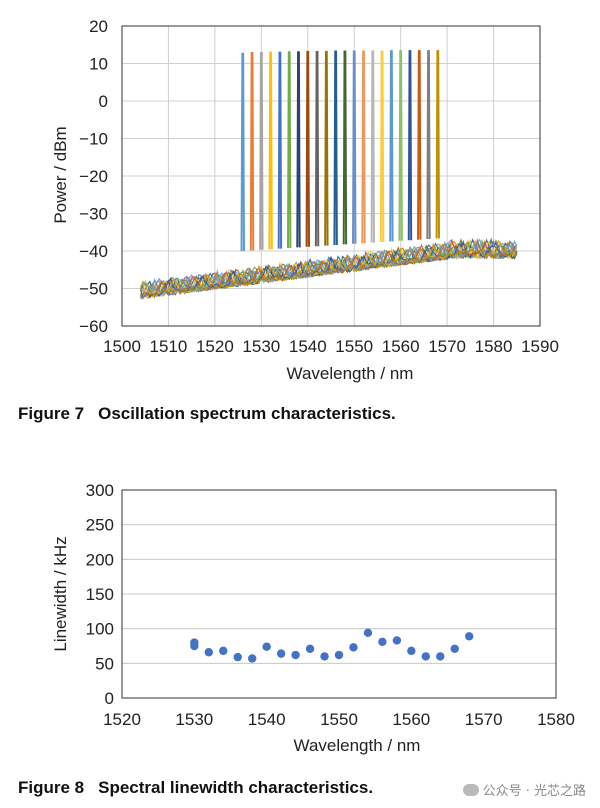 Image resolution: width=600 pixels, height=808 pixels. What do you see at coordinates (51, 413) in the screenshot?
I see `figure-7-number: Figure 7` at bounding box center [51, 413].